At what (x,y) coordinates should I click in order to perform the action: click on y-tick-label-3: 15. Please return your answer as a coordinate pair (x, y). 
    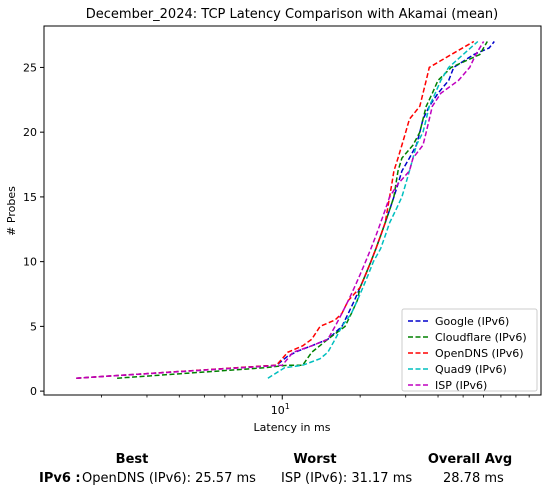
    Looking at the image, I should click on (30, 197).